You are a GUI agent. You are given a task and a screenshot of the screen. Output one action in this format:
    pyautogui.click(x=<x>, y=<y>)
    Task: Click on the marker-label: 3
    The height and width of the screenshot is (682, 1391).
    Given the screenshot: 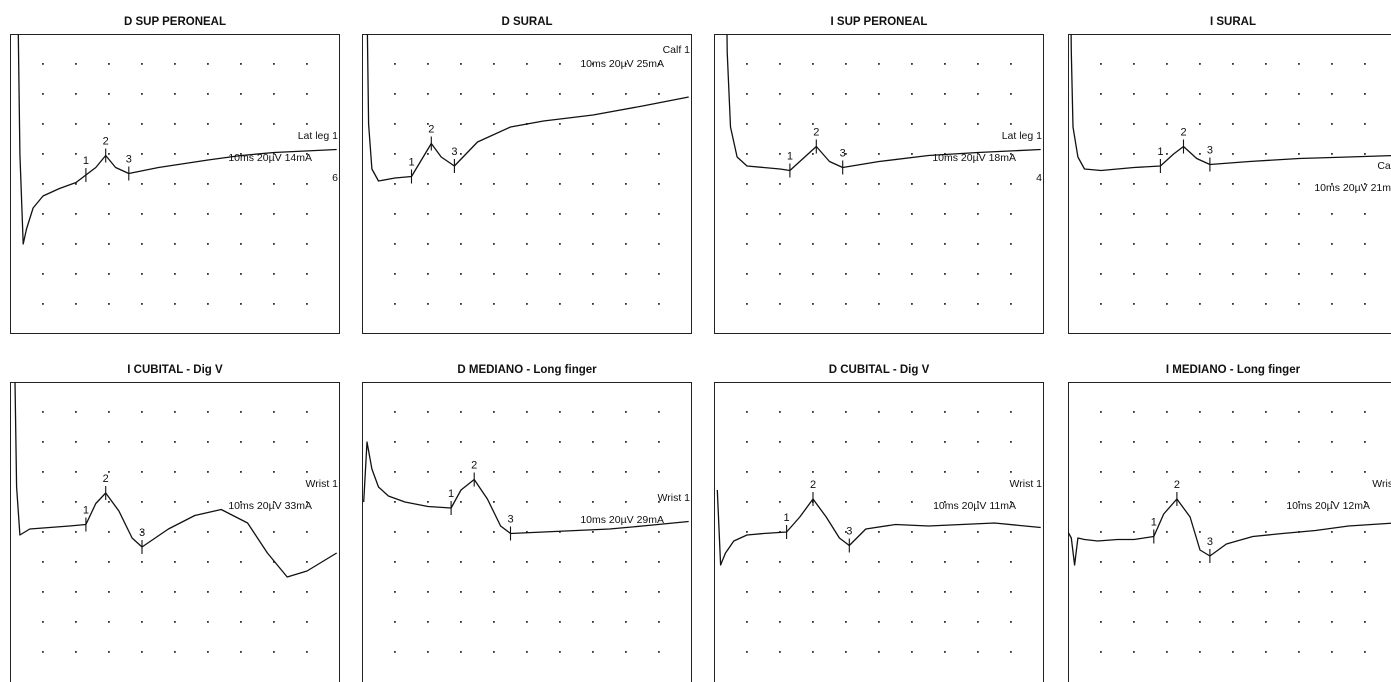 What is the action you would take?
    pyautogui.click(x=142, y=533)
    